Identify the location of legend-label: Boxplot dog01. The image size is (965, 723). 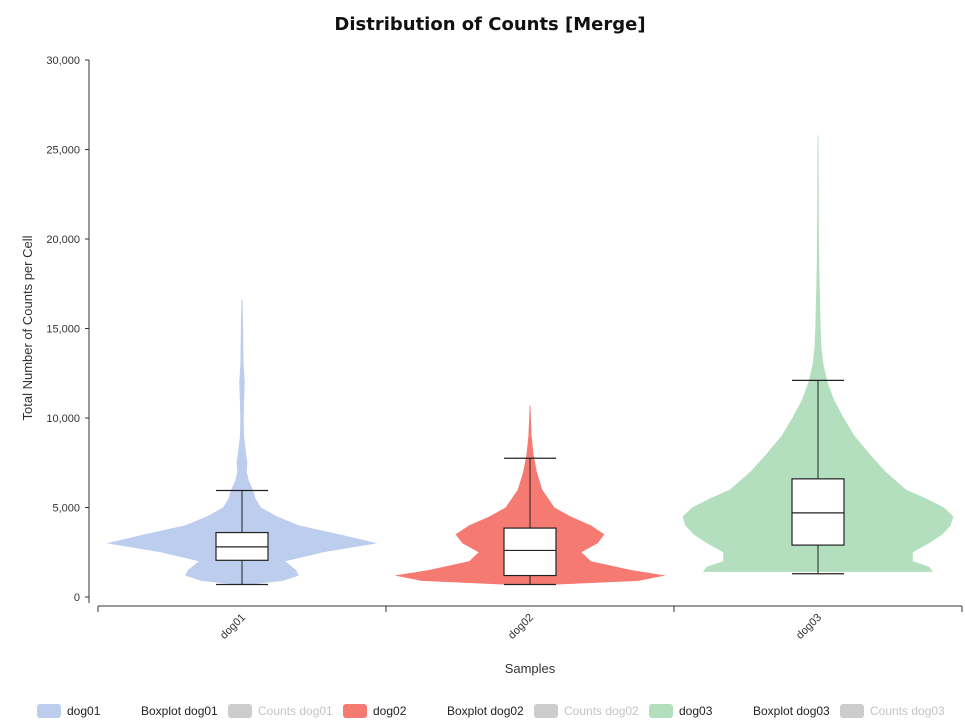
(179, 711).